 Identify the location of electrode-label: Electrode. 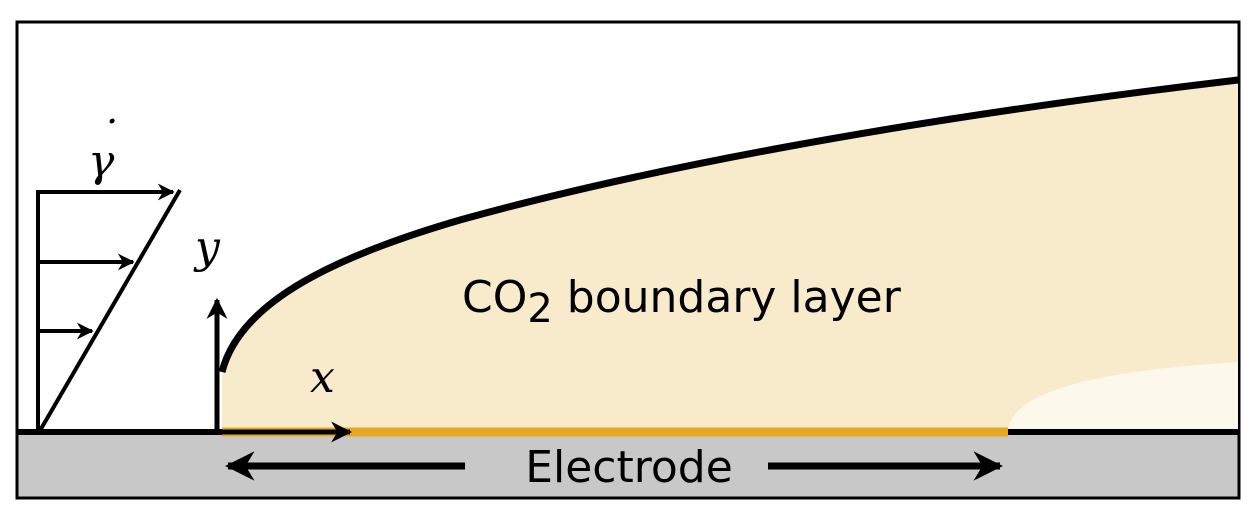
(629, 467).